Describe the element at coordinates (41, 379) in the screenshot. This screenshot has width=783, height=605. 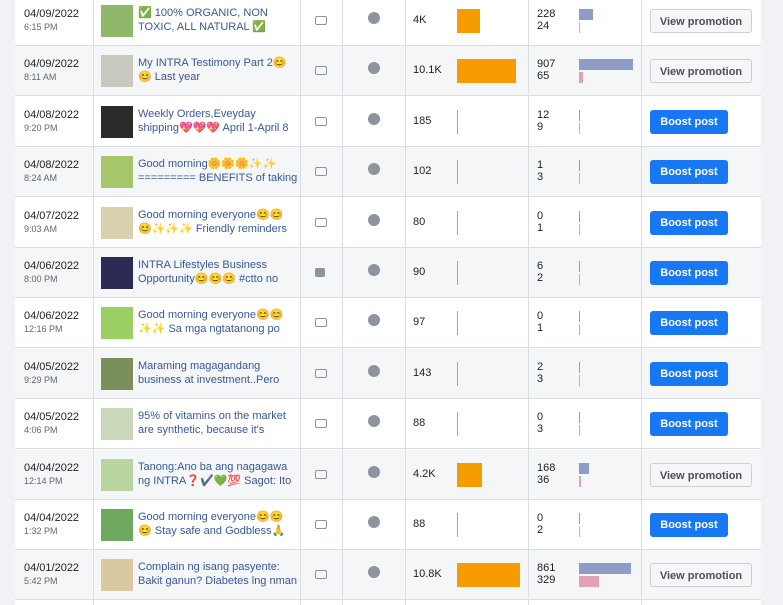
I see `post-time: 9:29 PM` at that location.